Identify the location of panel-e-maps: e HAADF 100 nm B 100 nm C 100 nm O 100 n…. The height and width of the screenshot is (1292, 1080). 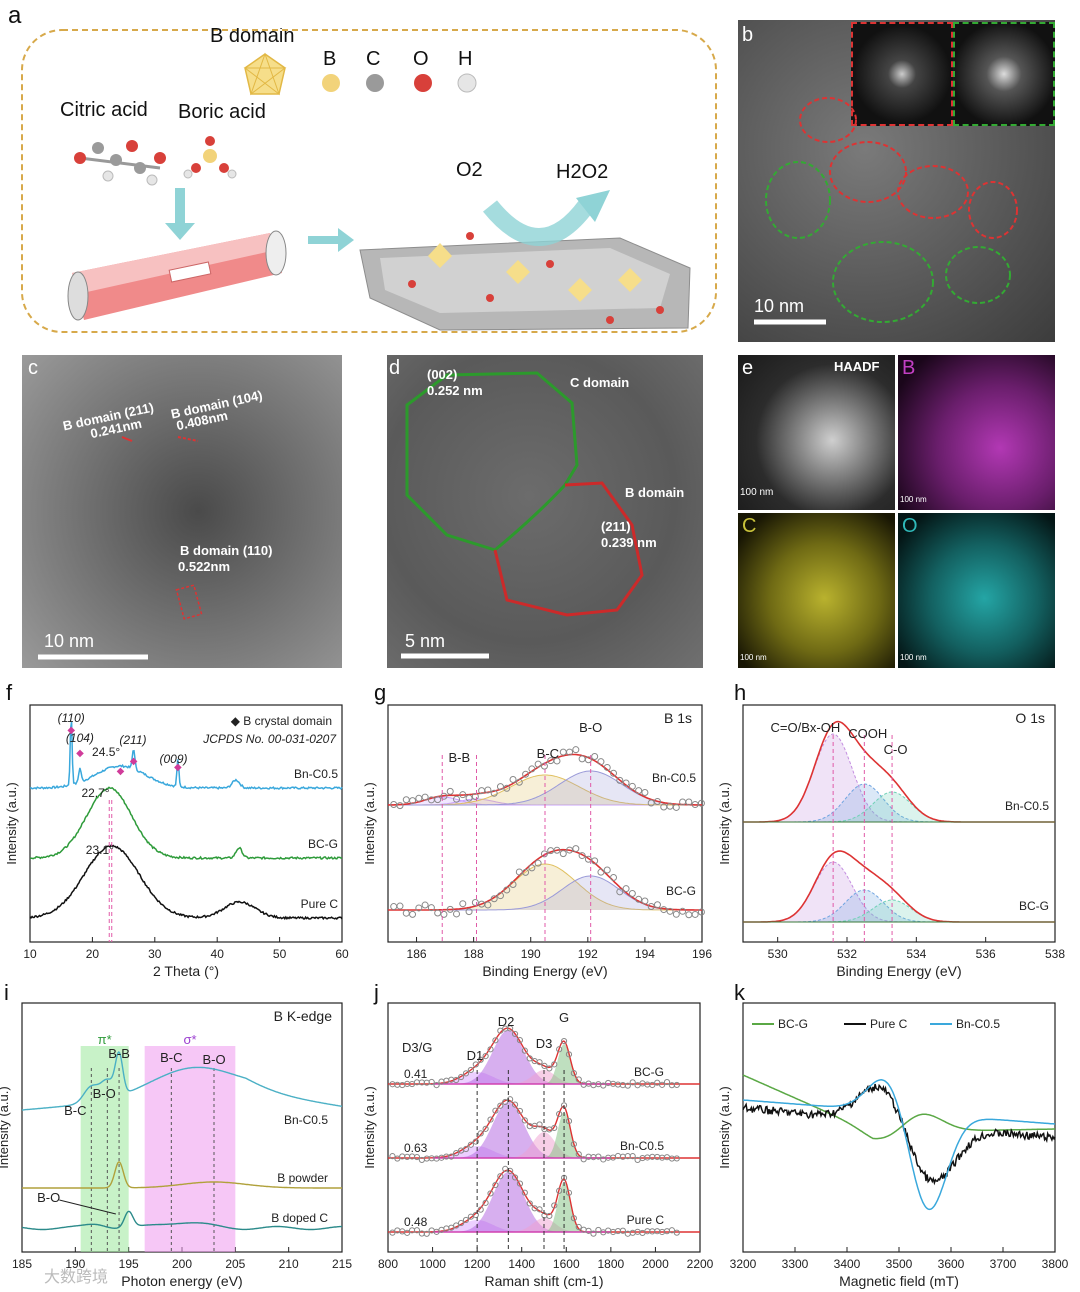
(896, 511).